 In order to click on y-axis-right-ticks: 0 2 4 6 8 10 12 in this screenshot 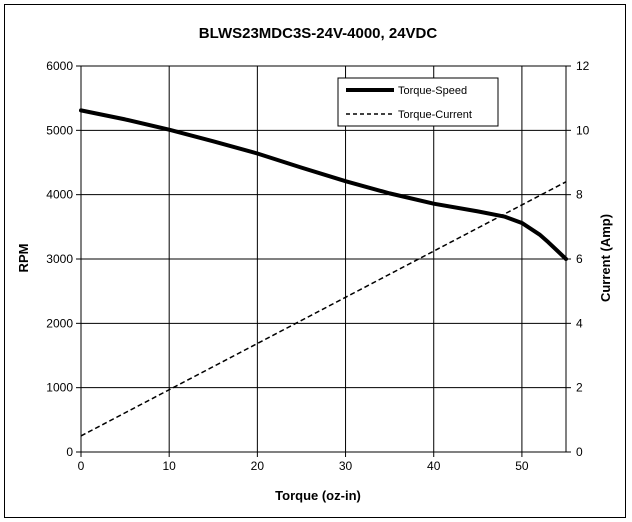, I will do `click(578, 259)`.